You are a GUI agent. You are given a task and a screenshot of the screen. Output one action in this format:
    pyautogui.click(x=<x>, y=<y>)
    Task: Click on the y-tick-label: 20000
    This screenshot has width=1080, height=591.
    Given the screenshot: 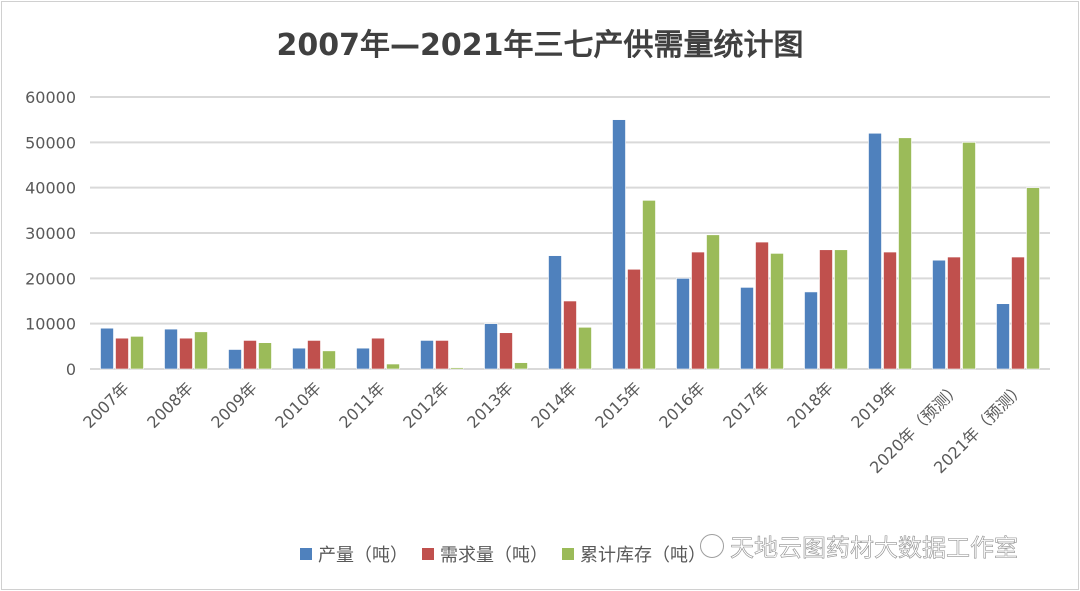 What is the action you would take?
    pyautogui.click(x=50, y=278)
    